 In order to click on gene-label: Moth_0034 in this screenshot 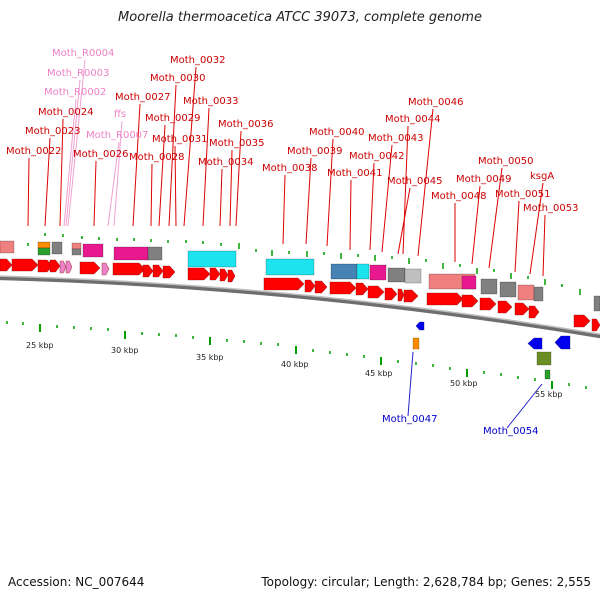, I will do `click(225, 162)`.